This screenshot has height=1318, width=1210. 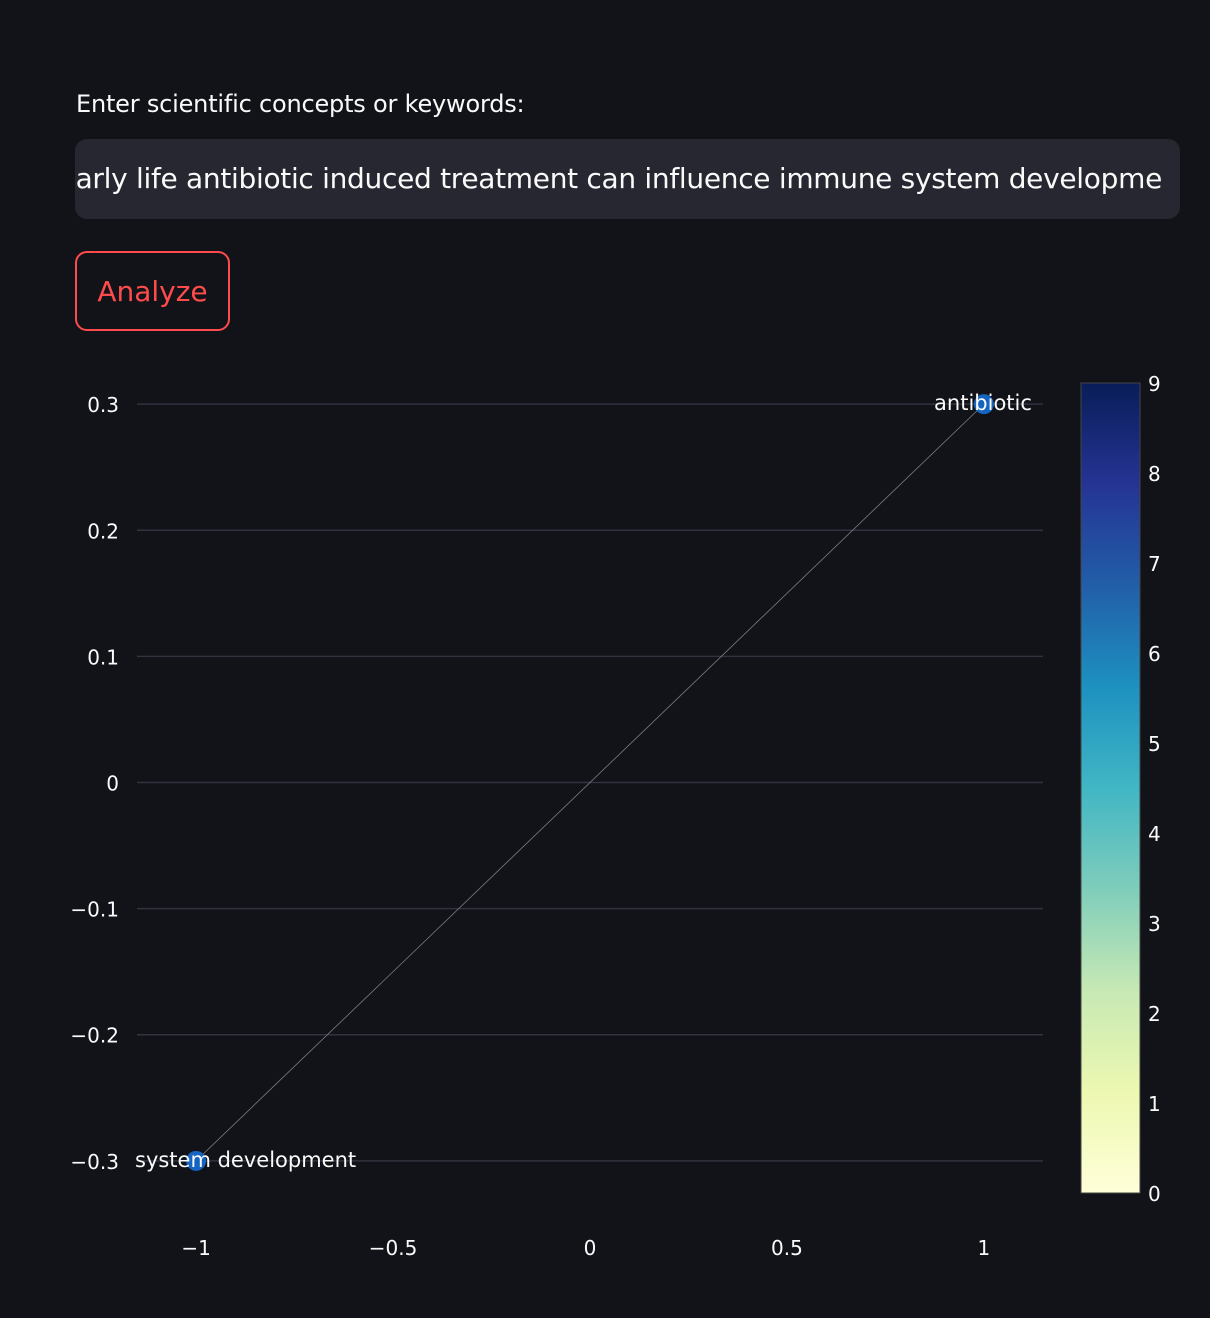 What do you see at coordinates (1154, 384) in the screenshot?
I see `colorbar-tick-label: 9` at bounding box center [1154, 384].